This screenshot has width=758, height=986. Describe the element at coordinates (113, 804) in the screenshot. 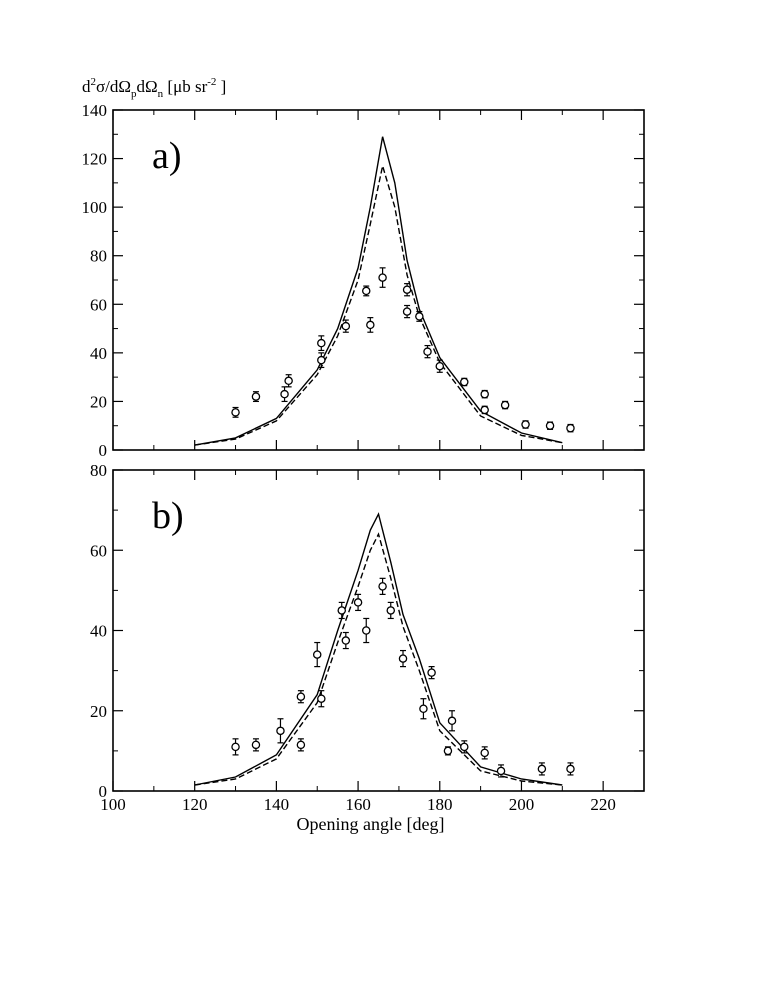

I see `x-tick-label: 100` at that location.